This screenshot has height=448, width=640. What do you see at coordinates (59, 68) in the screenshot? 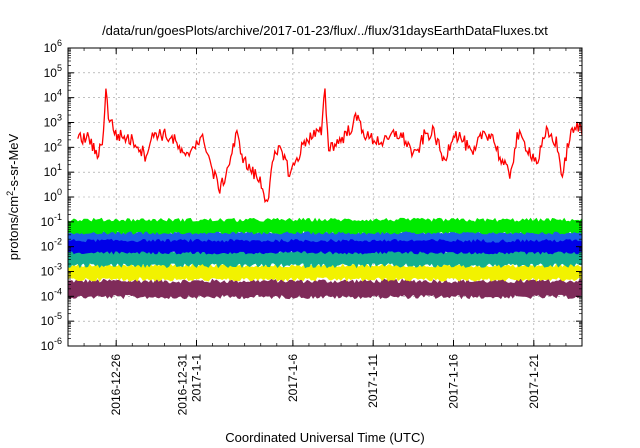
I see `y-tick-label-exponent: 5` at bounding box center [59, 68].